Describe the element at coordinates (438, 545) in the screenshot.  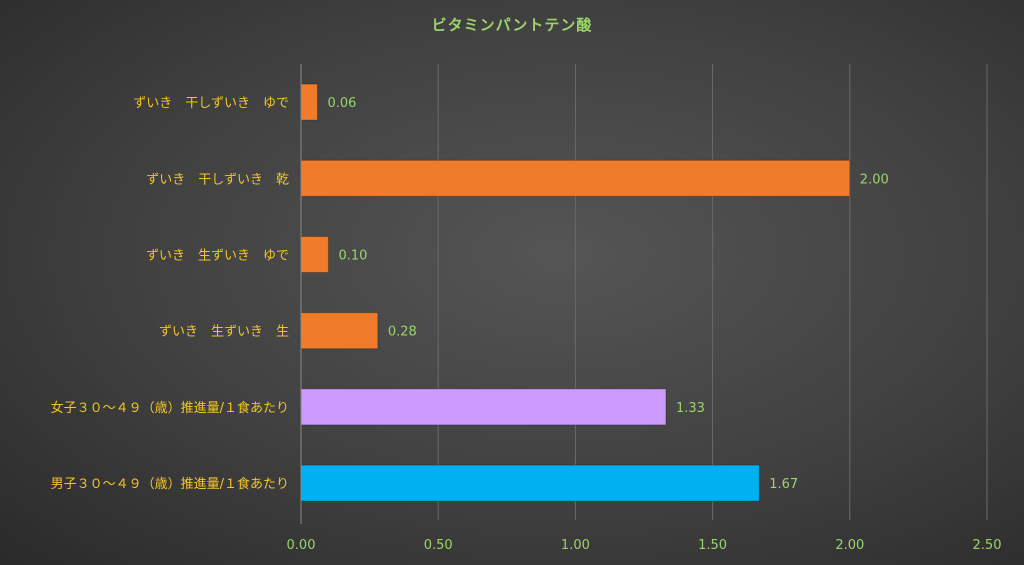
I see `x-tick-label: 0.50` at that location.